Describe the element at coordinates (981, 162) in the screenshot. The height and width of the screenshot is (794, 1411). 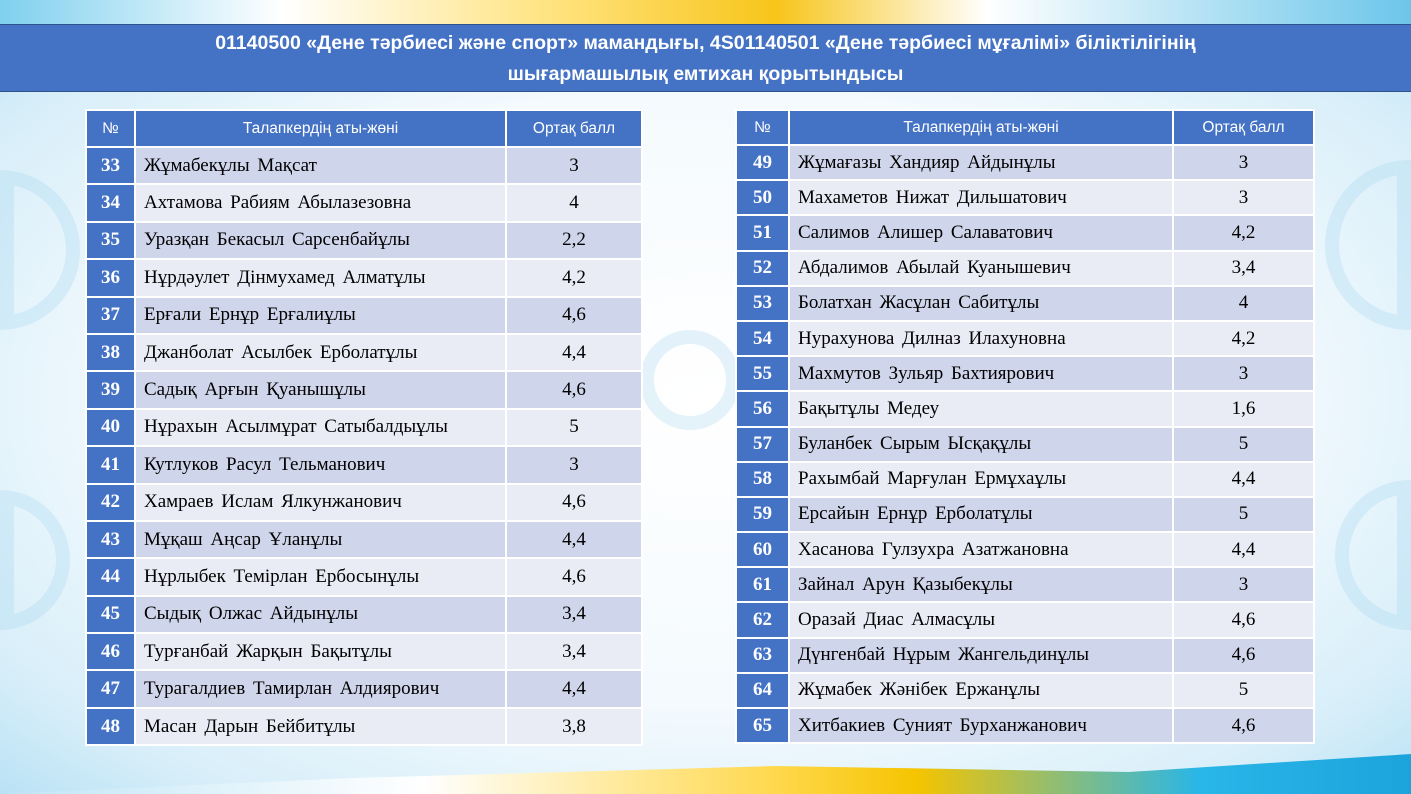
I see `applicant-name: Жұмағазы Хандияр Айдынұлы` at that location.